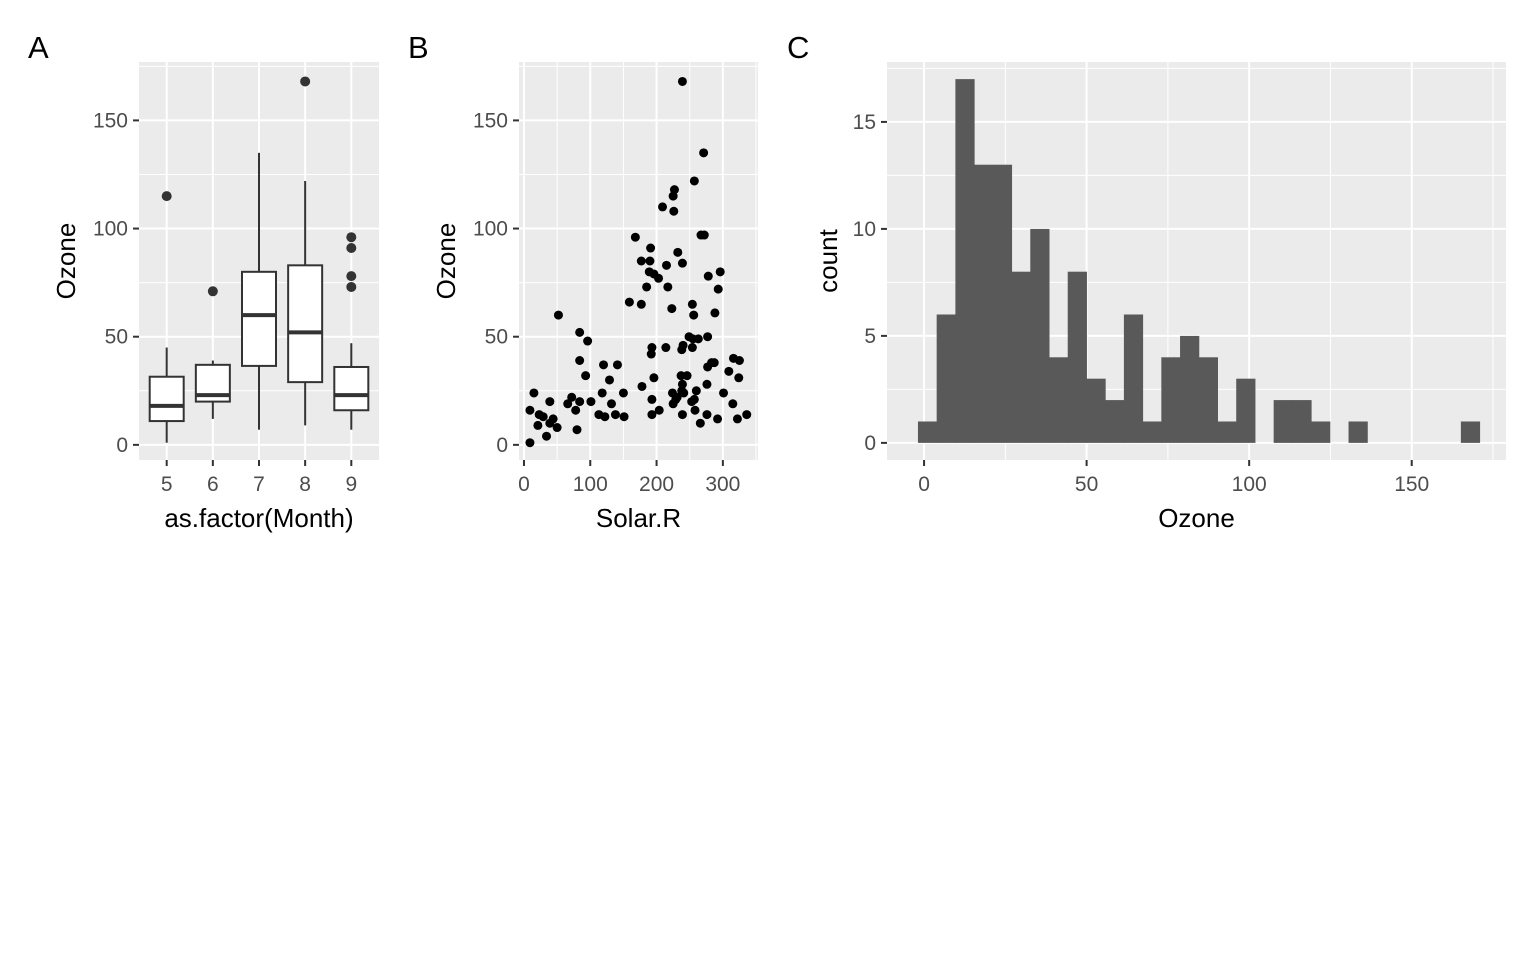 Image resolution: width=1536 pixels, height=960 pixels. What do you see at coordinates (167, 484) in the screenshot?
I see `x-tick-label: 5` at bounding box center [167, 484].